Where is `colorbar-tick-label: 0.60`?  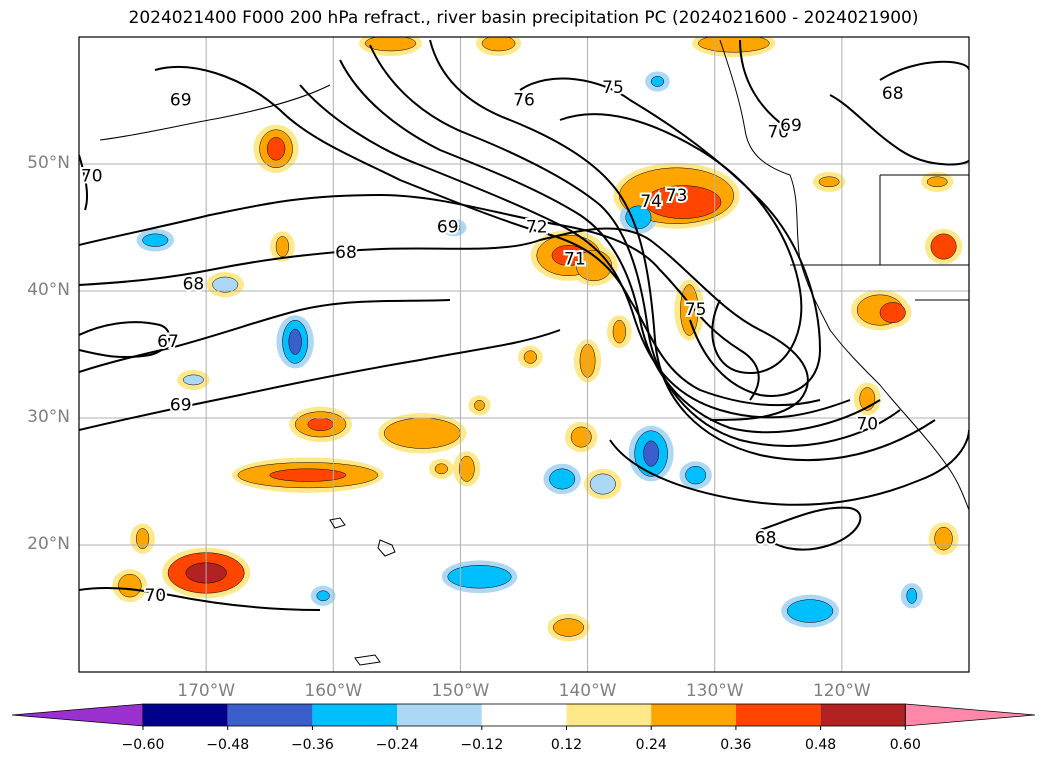 colorbar-tick-label: 0.60 is located at coordinates (905, 745).